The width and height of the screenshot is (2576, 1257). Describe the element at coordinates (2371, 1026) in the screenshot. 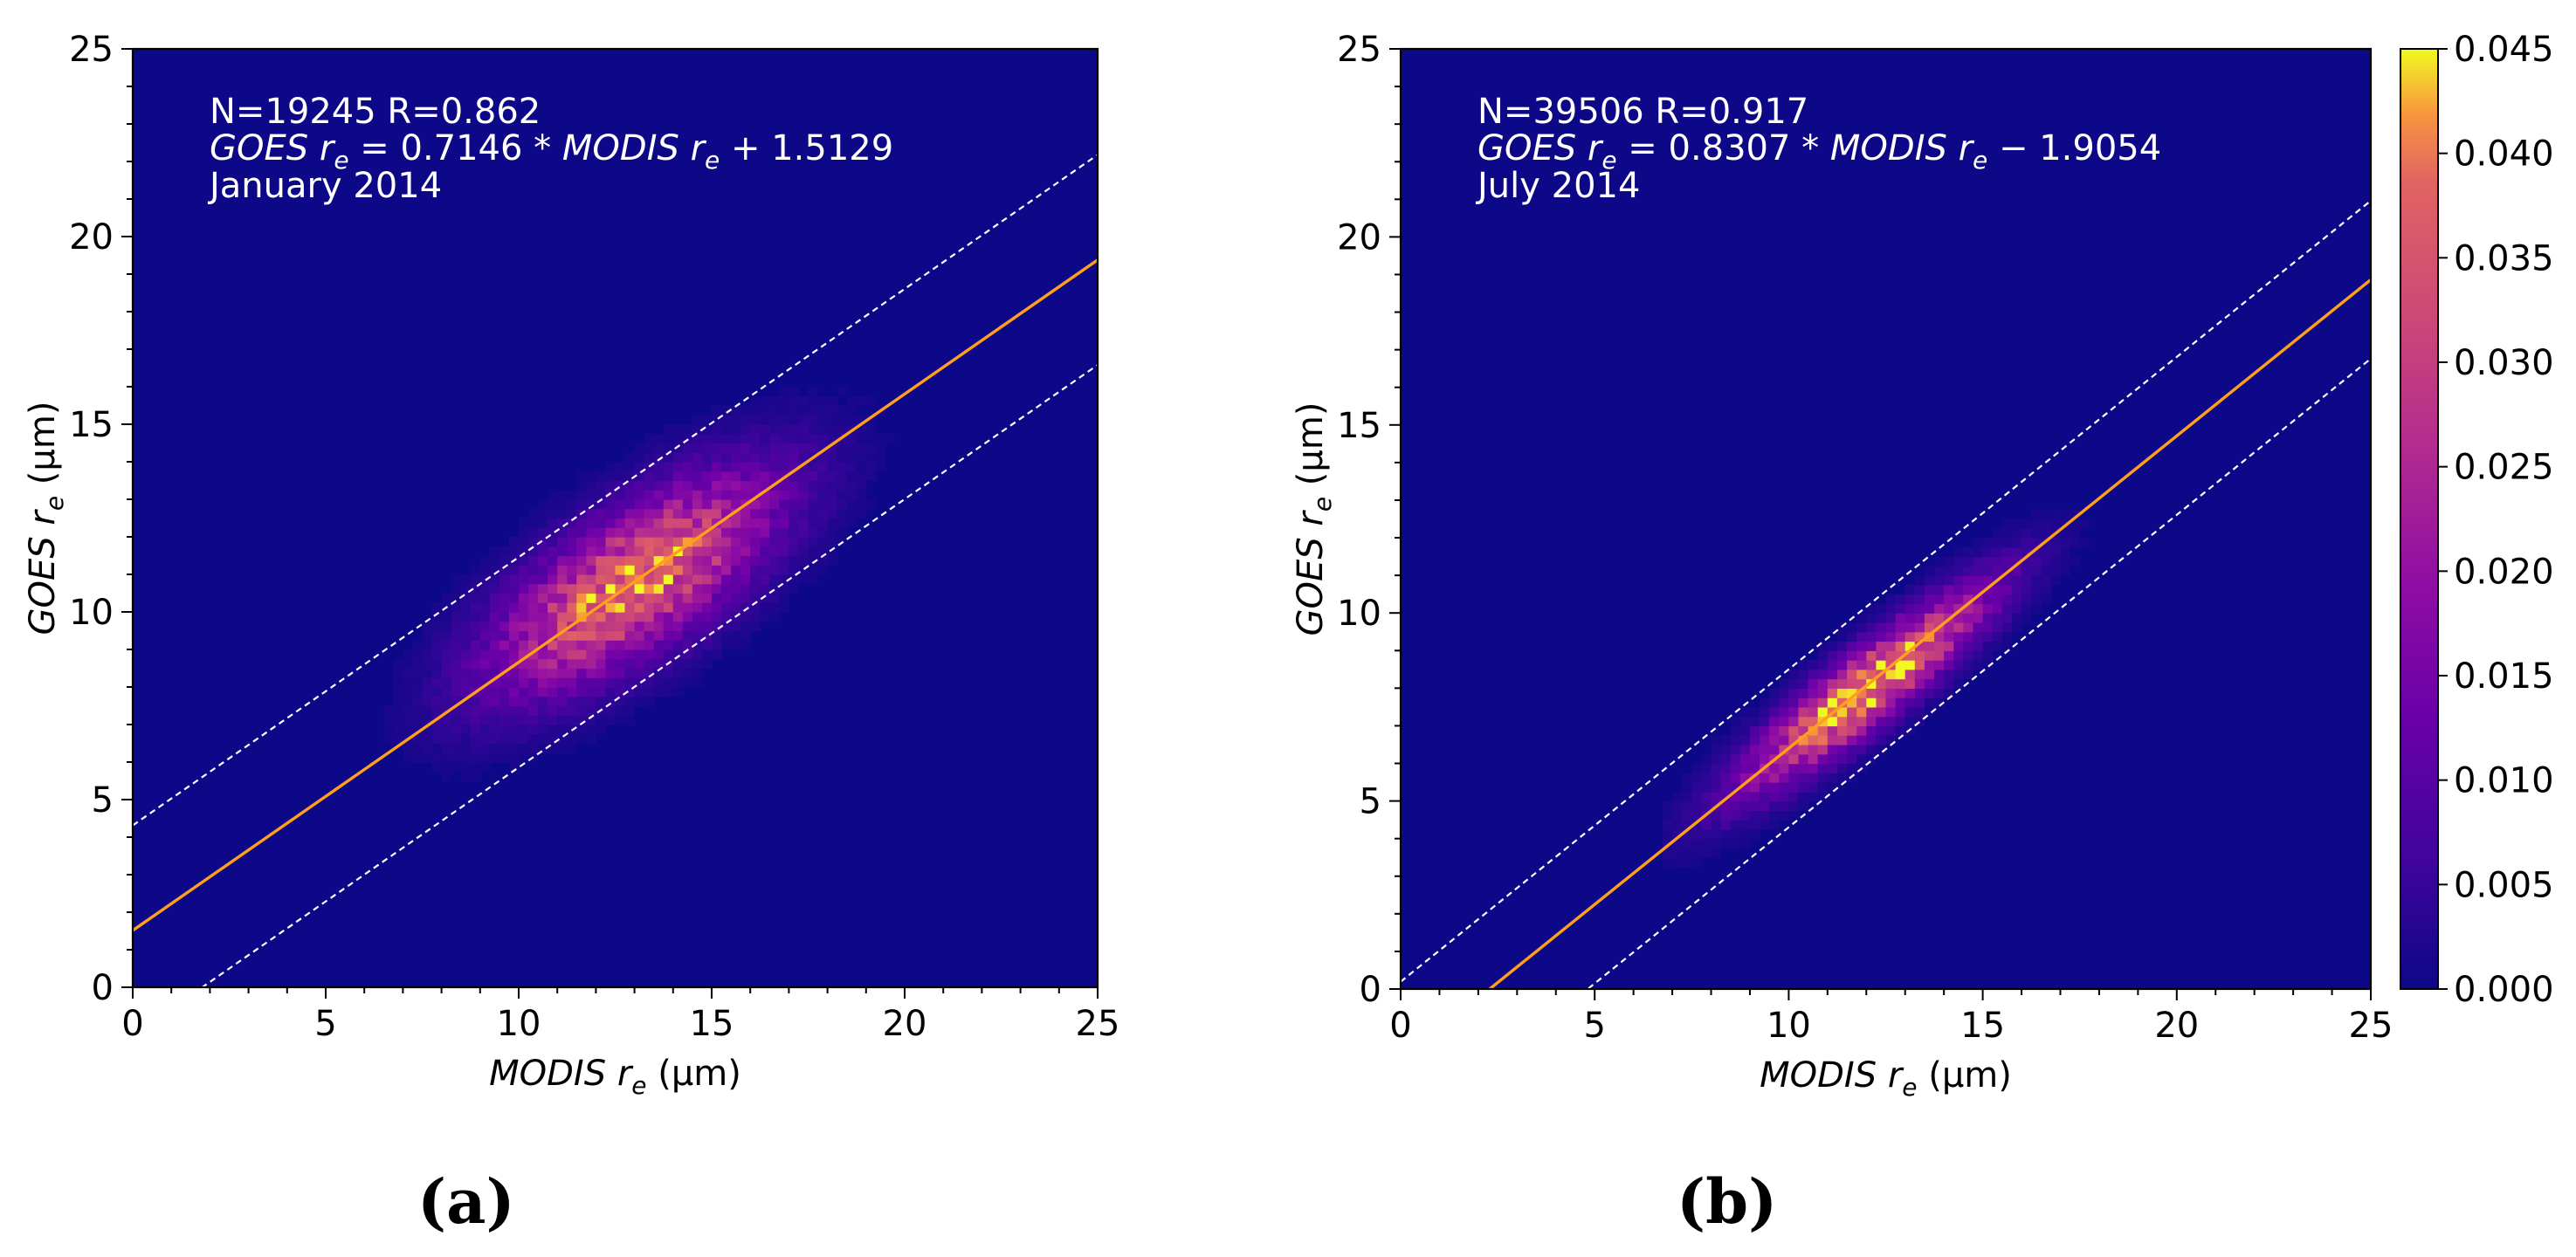

I see `x-tick-label: 25` at that location.